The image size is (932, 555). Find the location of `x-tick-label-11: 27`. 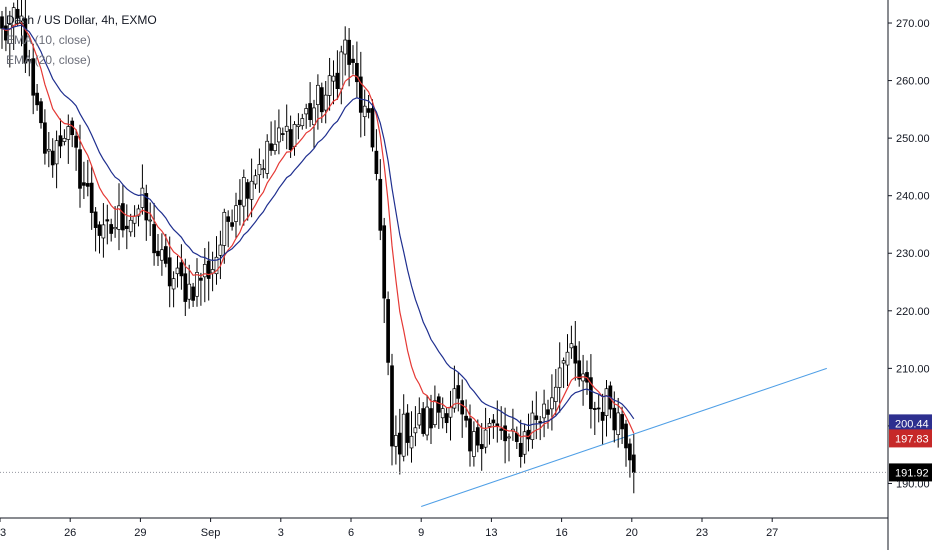

x-tick-label-11: 27 is located at coordinates (772, 533).